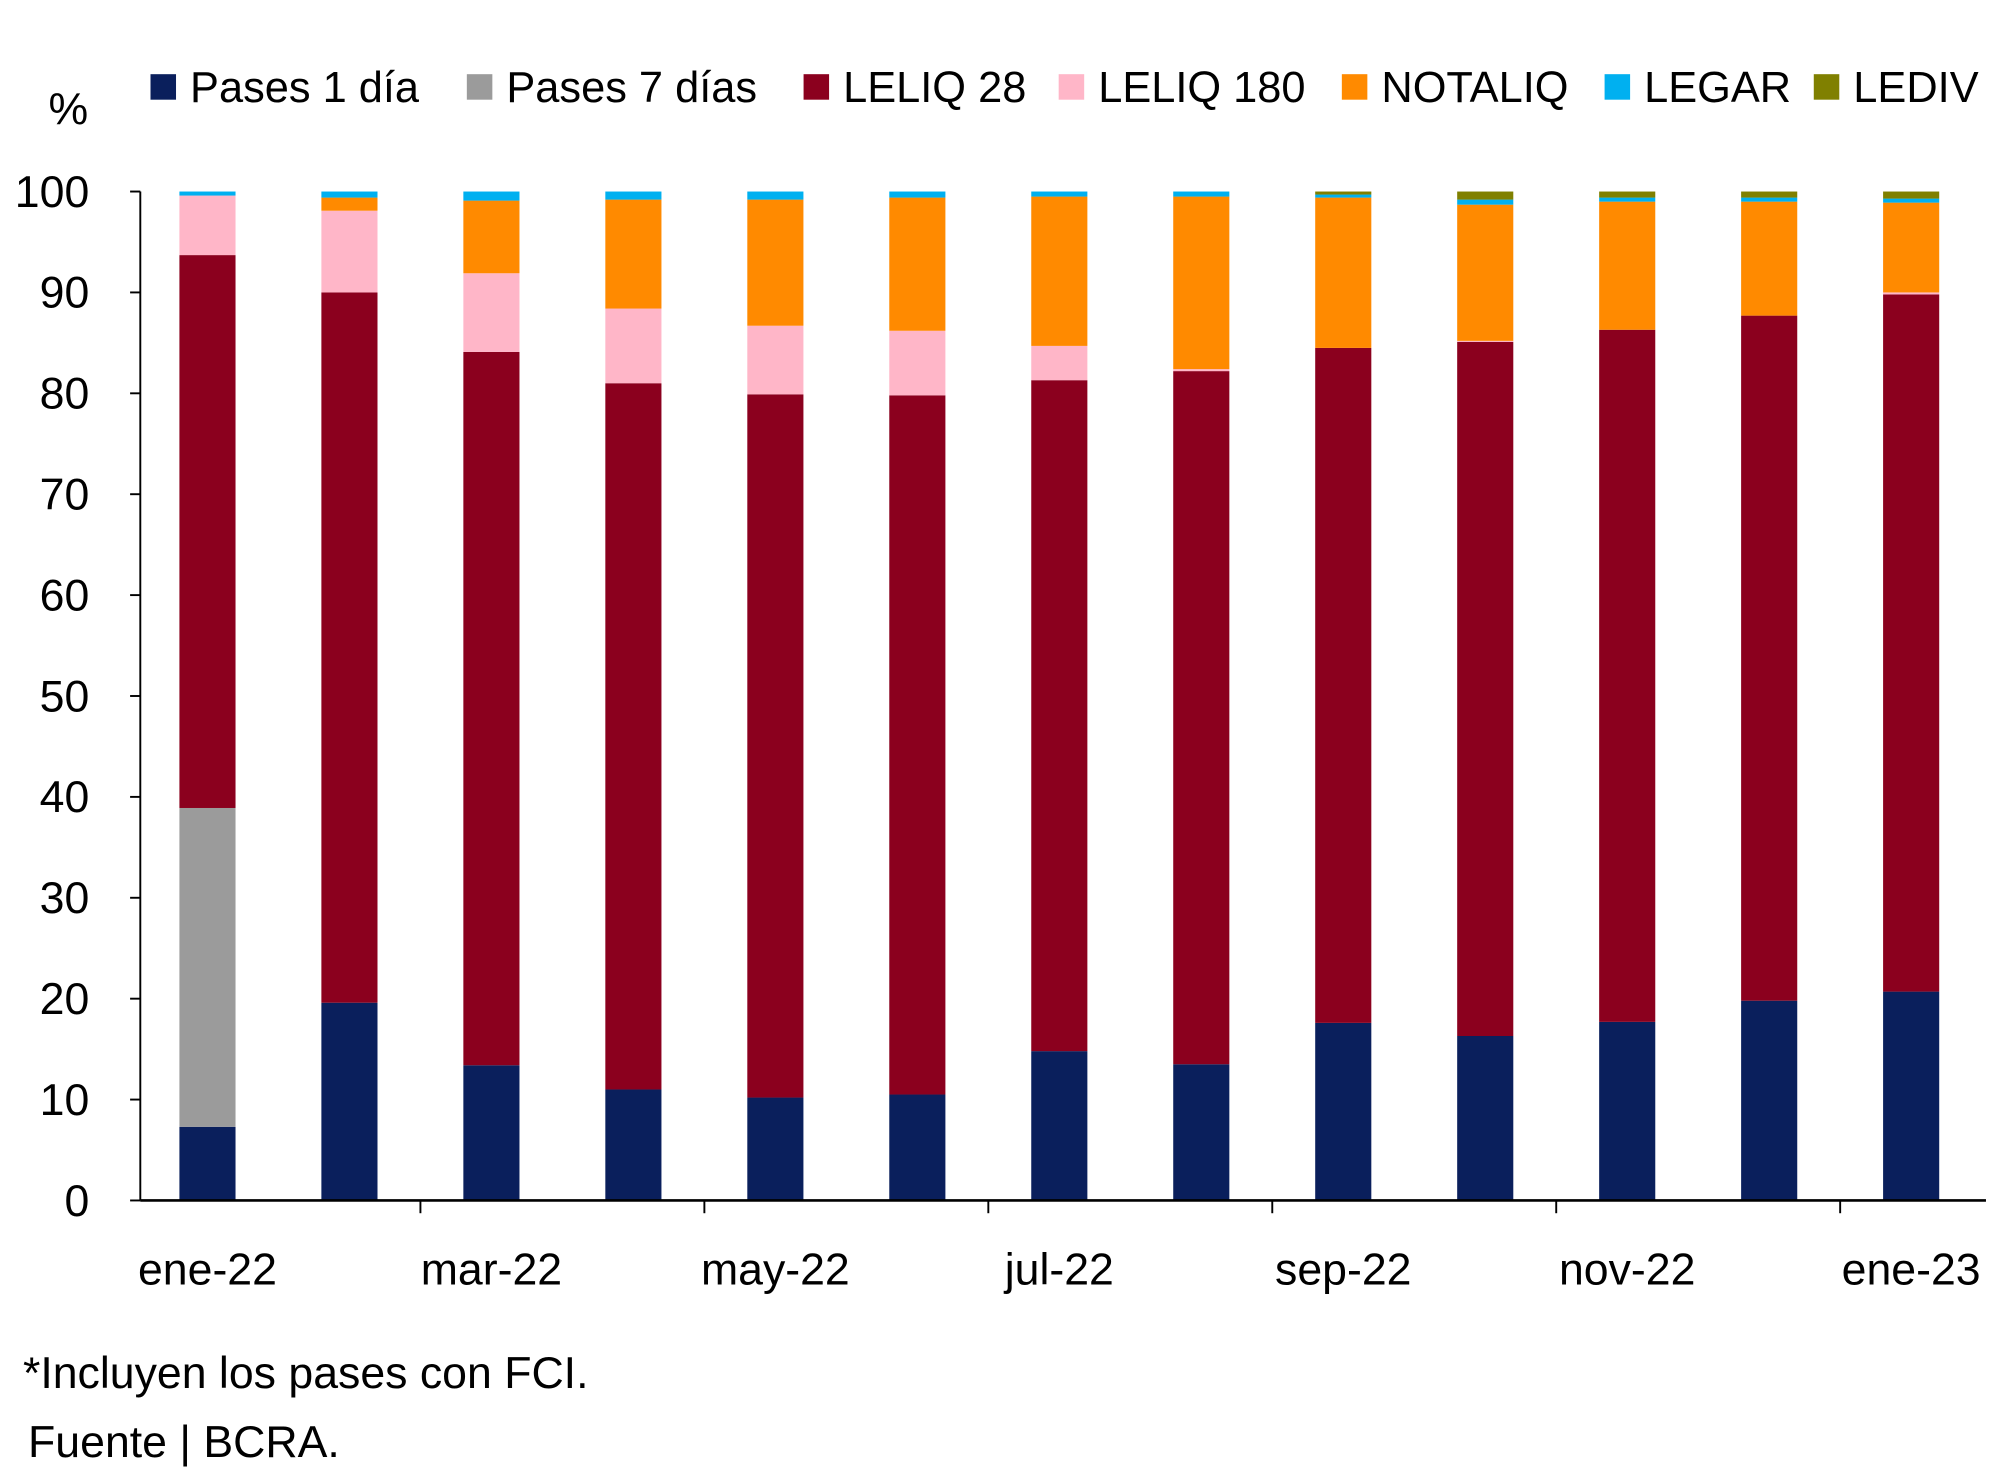 The image size is (2000, 1480). I want to click on legend-label: Pases 1 día, so click(305, 88).